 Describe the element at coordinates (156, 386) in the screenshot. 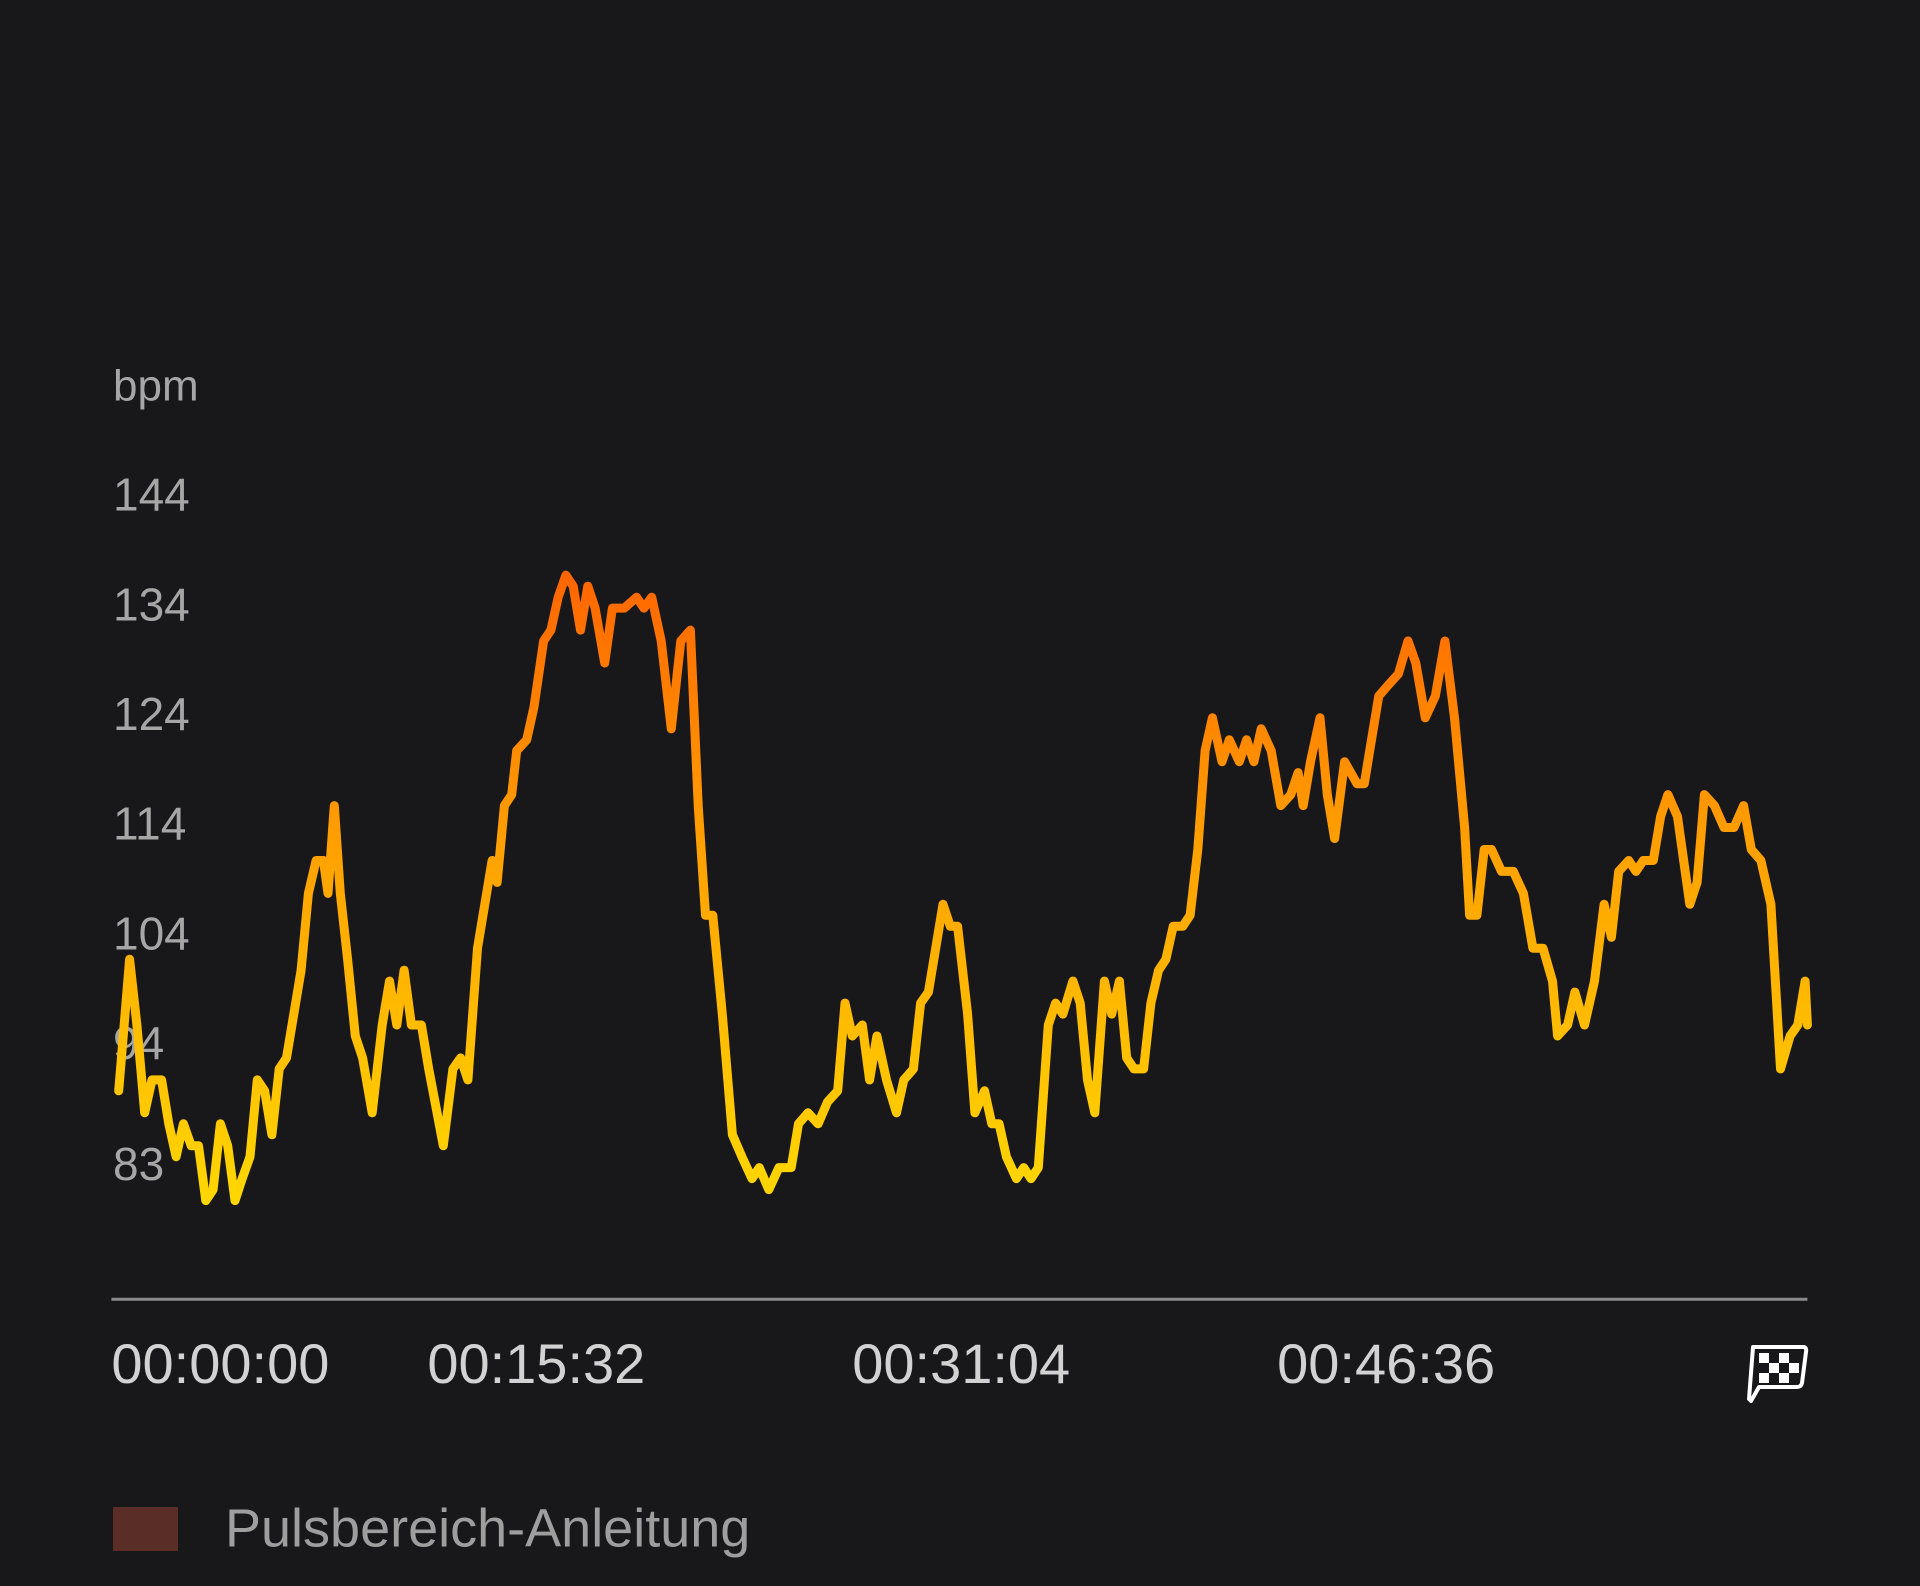

I see `y-axis-label: bpm` at that location.